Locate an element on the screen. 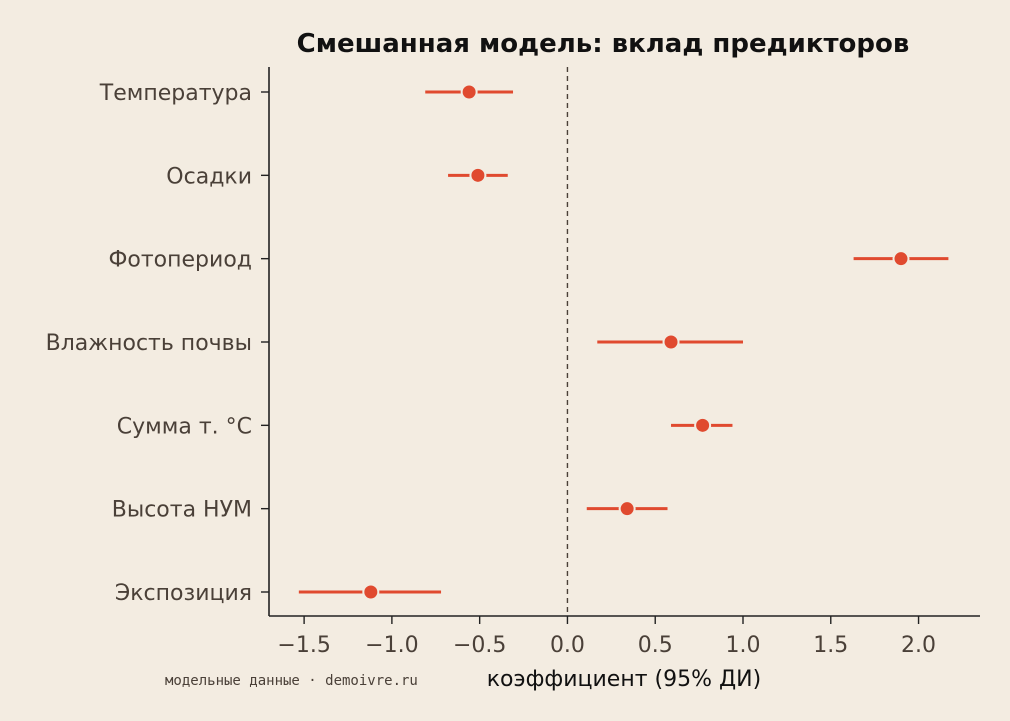 The image size is (1010, 721). y-tick-label: Осадки is located at coordinates (209, 176).